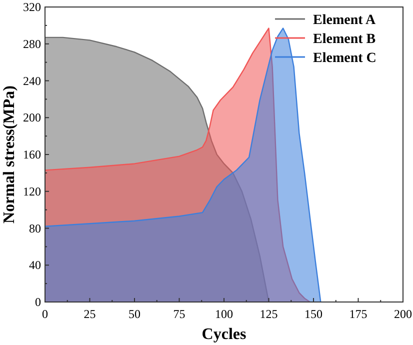  What do you see at coordinates (32, 191) in the screenshot?
I see `y-tick-label: 120` at bounding box center [32, 191].